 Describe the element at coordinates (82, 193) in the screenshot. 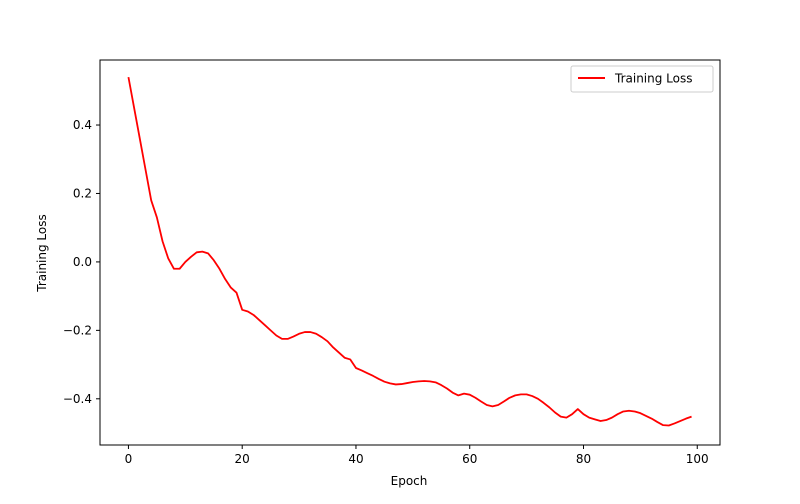

I see `y-tick-label: 0.2` at that location.